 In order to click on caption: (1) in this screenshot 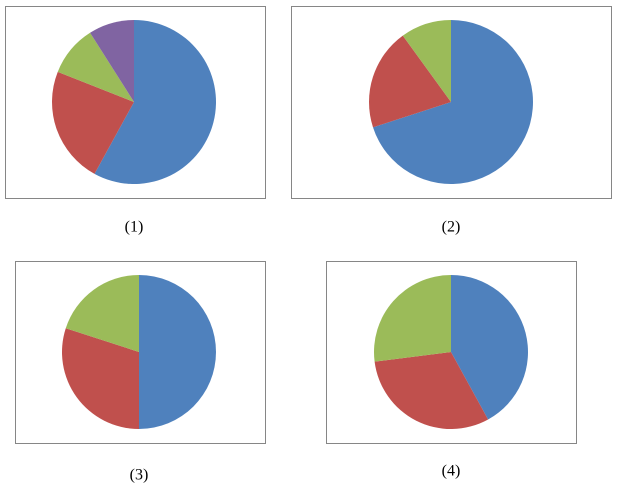, I will do `click(134, 227)`.